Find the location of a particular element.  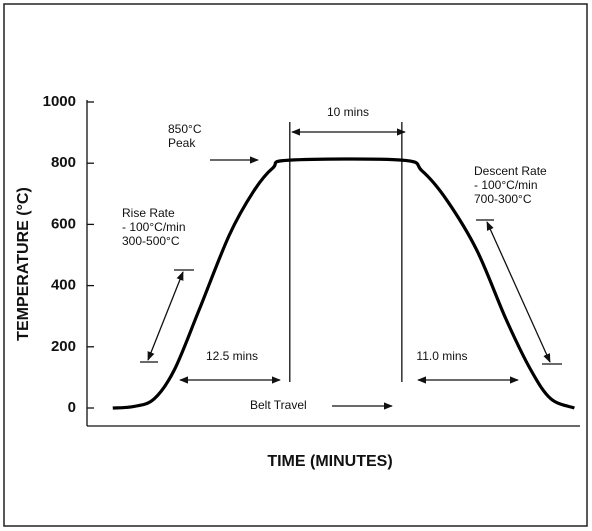

annotation: 11.0 mins is located at coordinates (441, 356).